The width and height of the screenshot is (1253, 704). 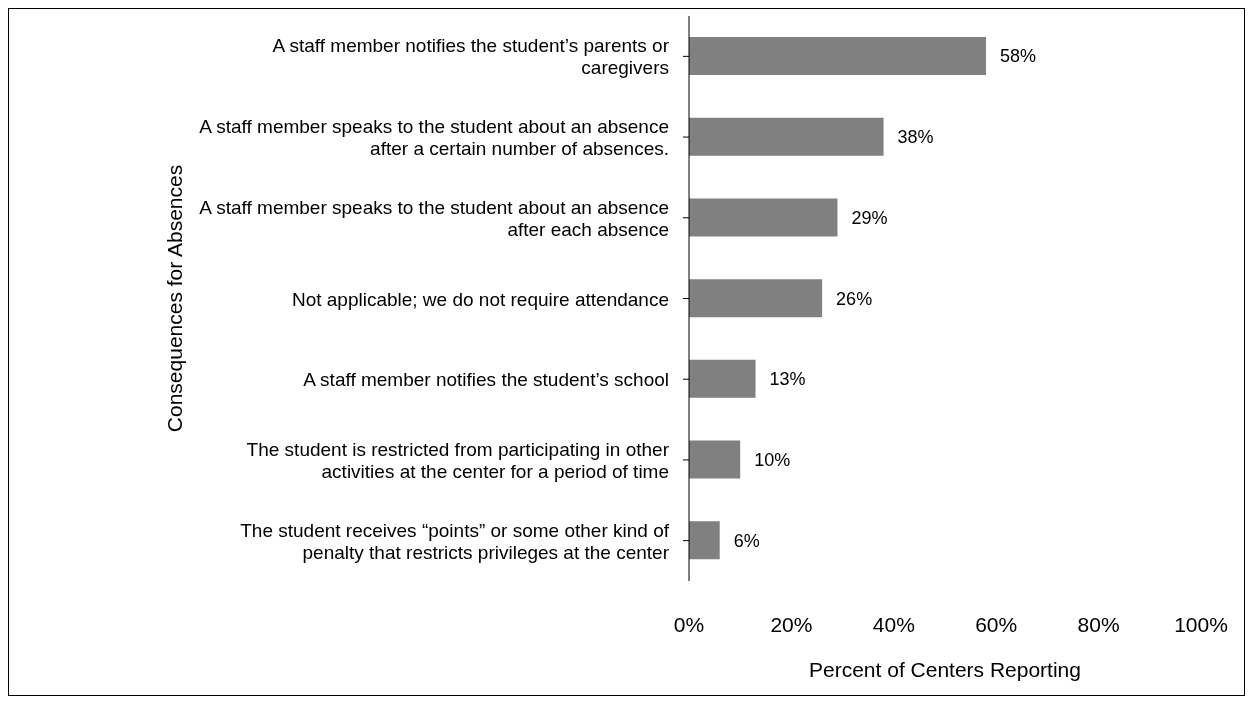 What do you see at coordinates (434, 218) in the screenshot?
I see `y-tick-label: A staff member speaks to the student about an absence after each absence` at bounding box center [434, 218].